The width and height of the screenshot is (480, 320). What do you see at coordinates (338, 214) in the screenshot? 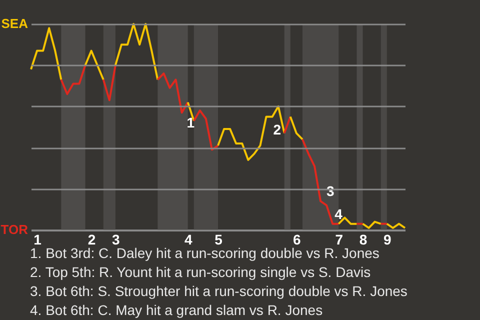
I see `annotation: 4` at bounding box center [338, 214].